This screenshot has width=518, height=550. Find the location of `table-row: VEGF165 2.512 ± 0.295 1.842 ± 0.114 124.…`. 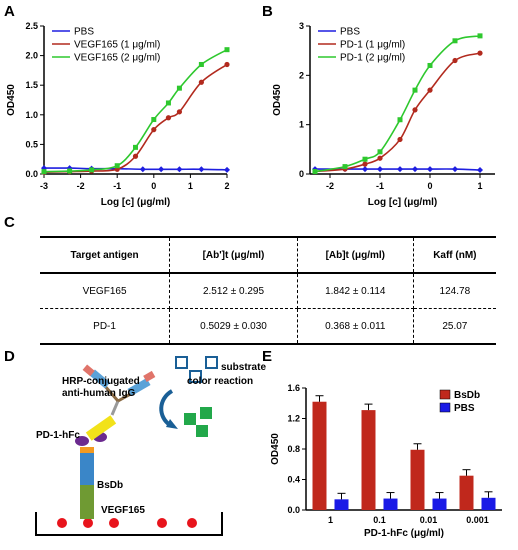

table-row: VEGF165 2.512 ± 0.295 1.842 ± 0.114 124.… is located at coordinates (268, 291).